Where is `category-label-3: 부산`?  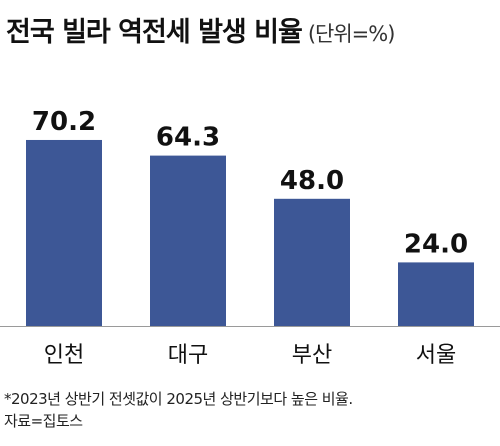
category-label-3: 부산 is located at coordinates (312, 355).